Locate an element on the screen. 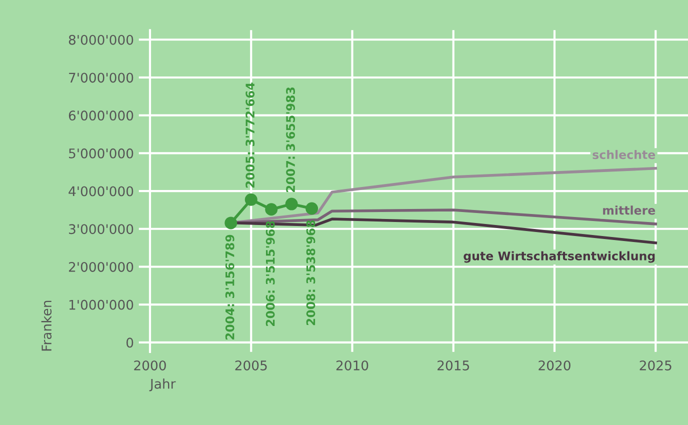 This screenshot has width=688, height=425. x-tick-label: 2015 is located at coordinates (454, 365).